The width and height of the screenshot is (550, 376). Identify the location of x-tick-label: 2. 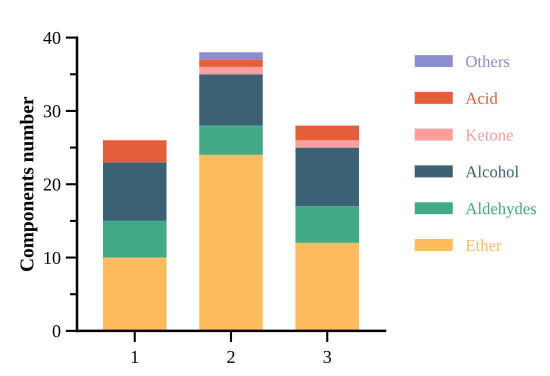
(231, 356).